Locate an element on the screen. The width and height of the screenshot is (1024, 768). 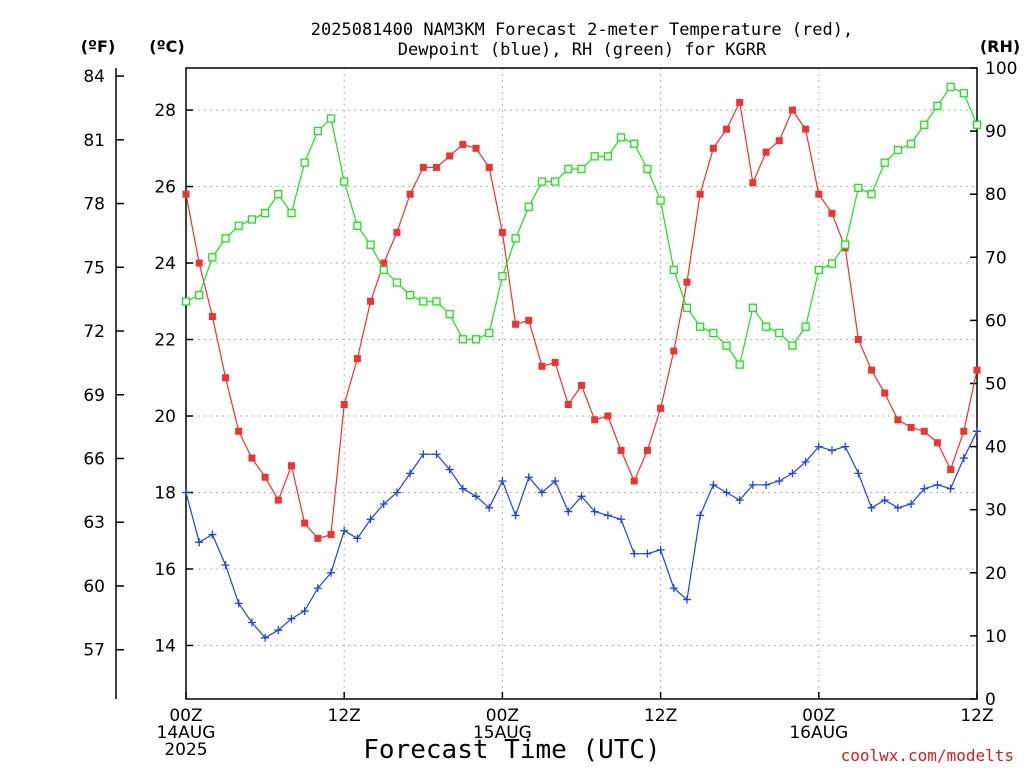
rh-tick-label: 30 is located at coordinates (996, 511).